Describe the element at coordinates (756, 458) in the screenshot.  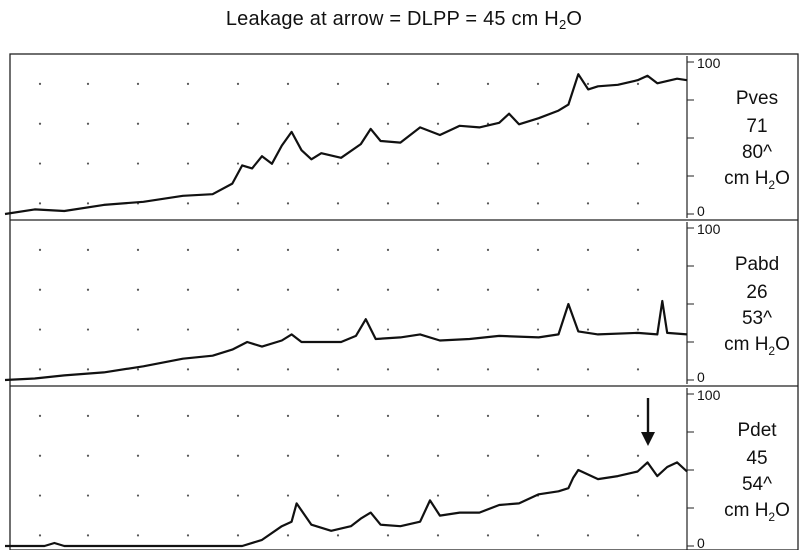
I see `panel-value: 45` at that location.